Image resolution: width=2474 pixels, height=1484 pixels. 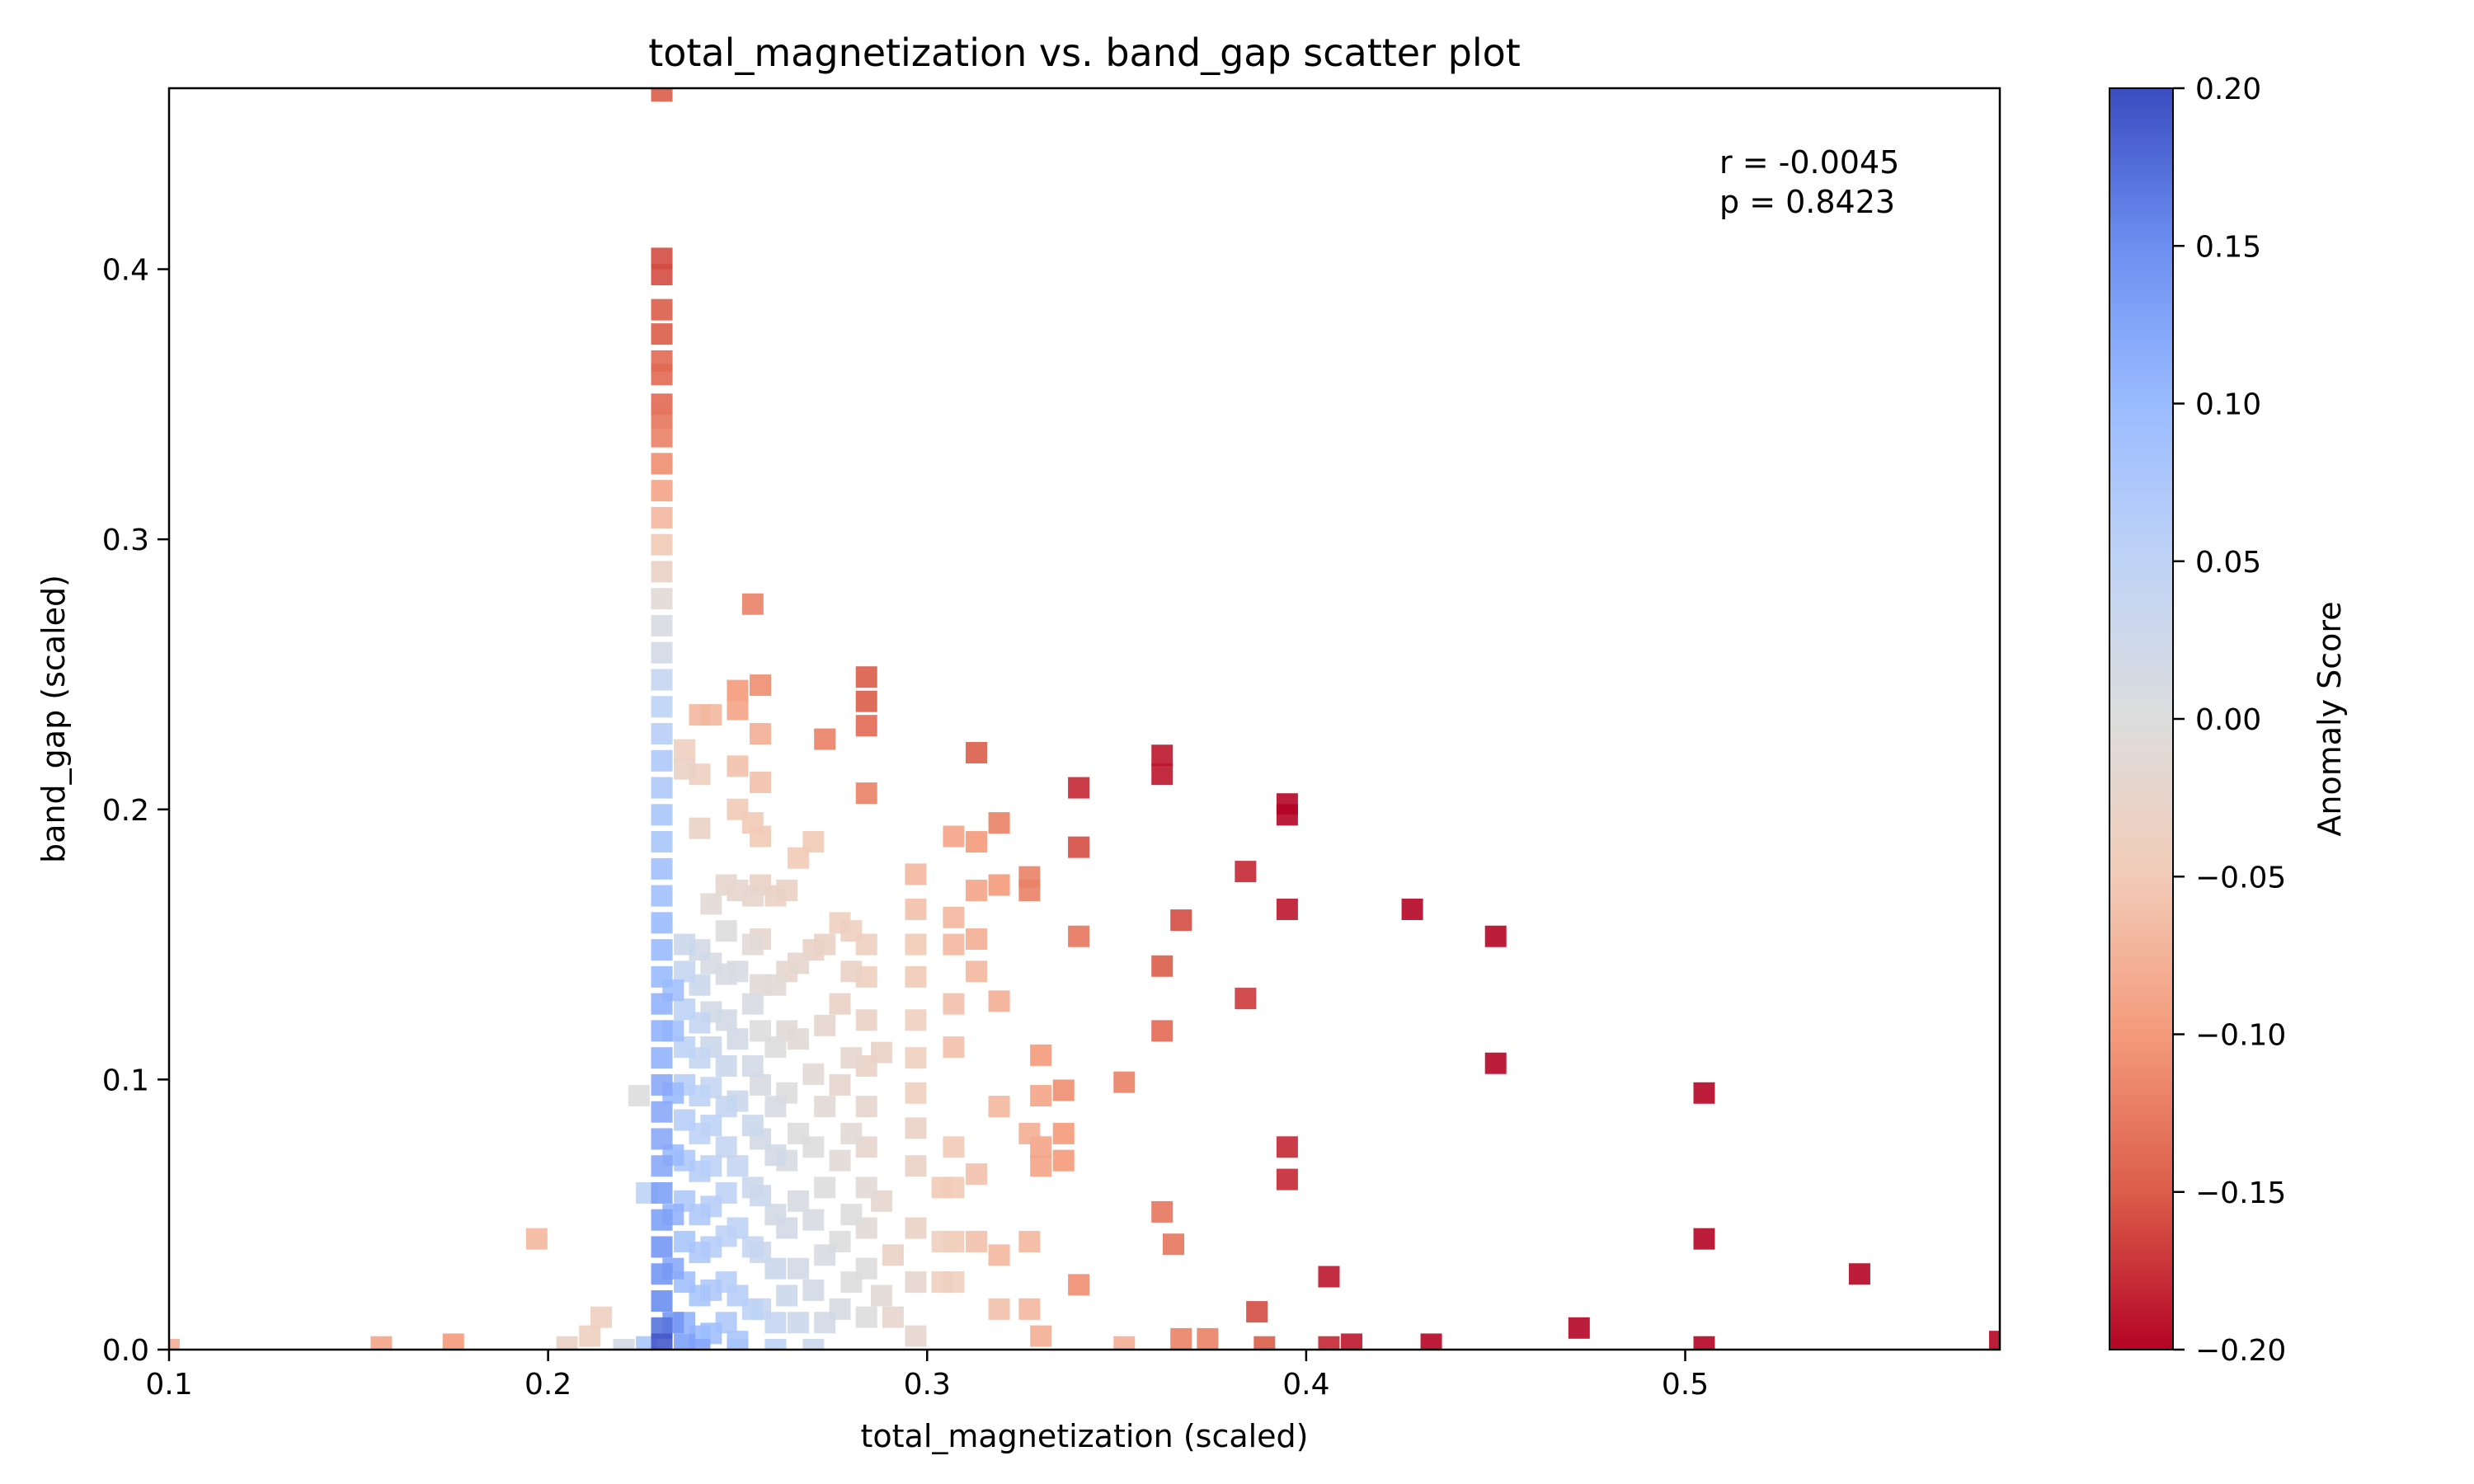 I want to click on colorbar-tick-label: 0.10, so click(x=2228, y=405).